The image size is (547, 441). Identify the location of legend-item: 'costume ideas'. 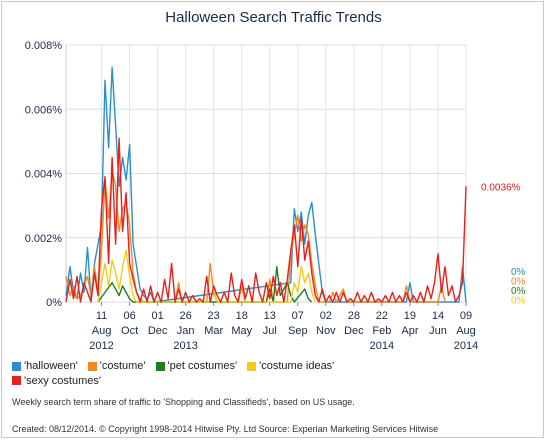
(290, 366).